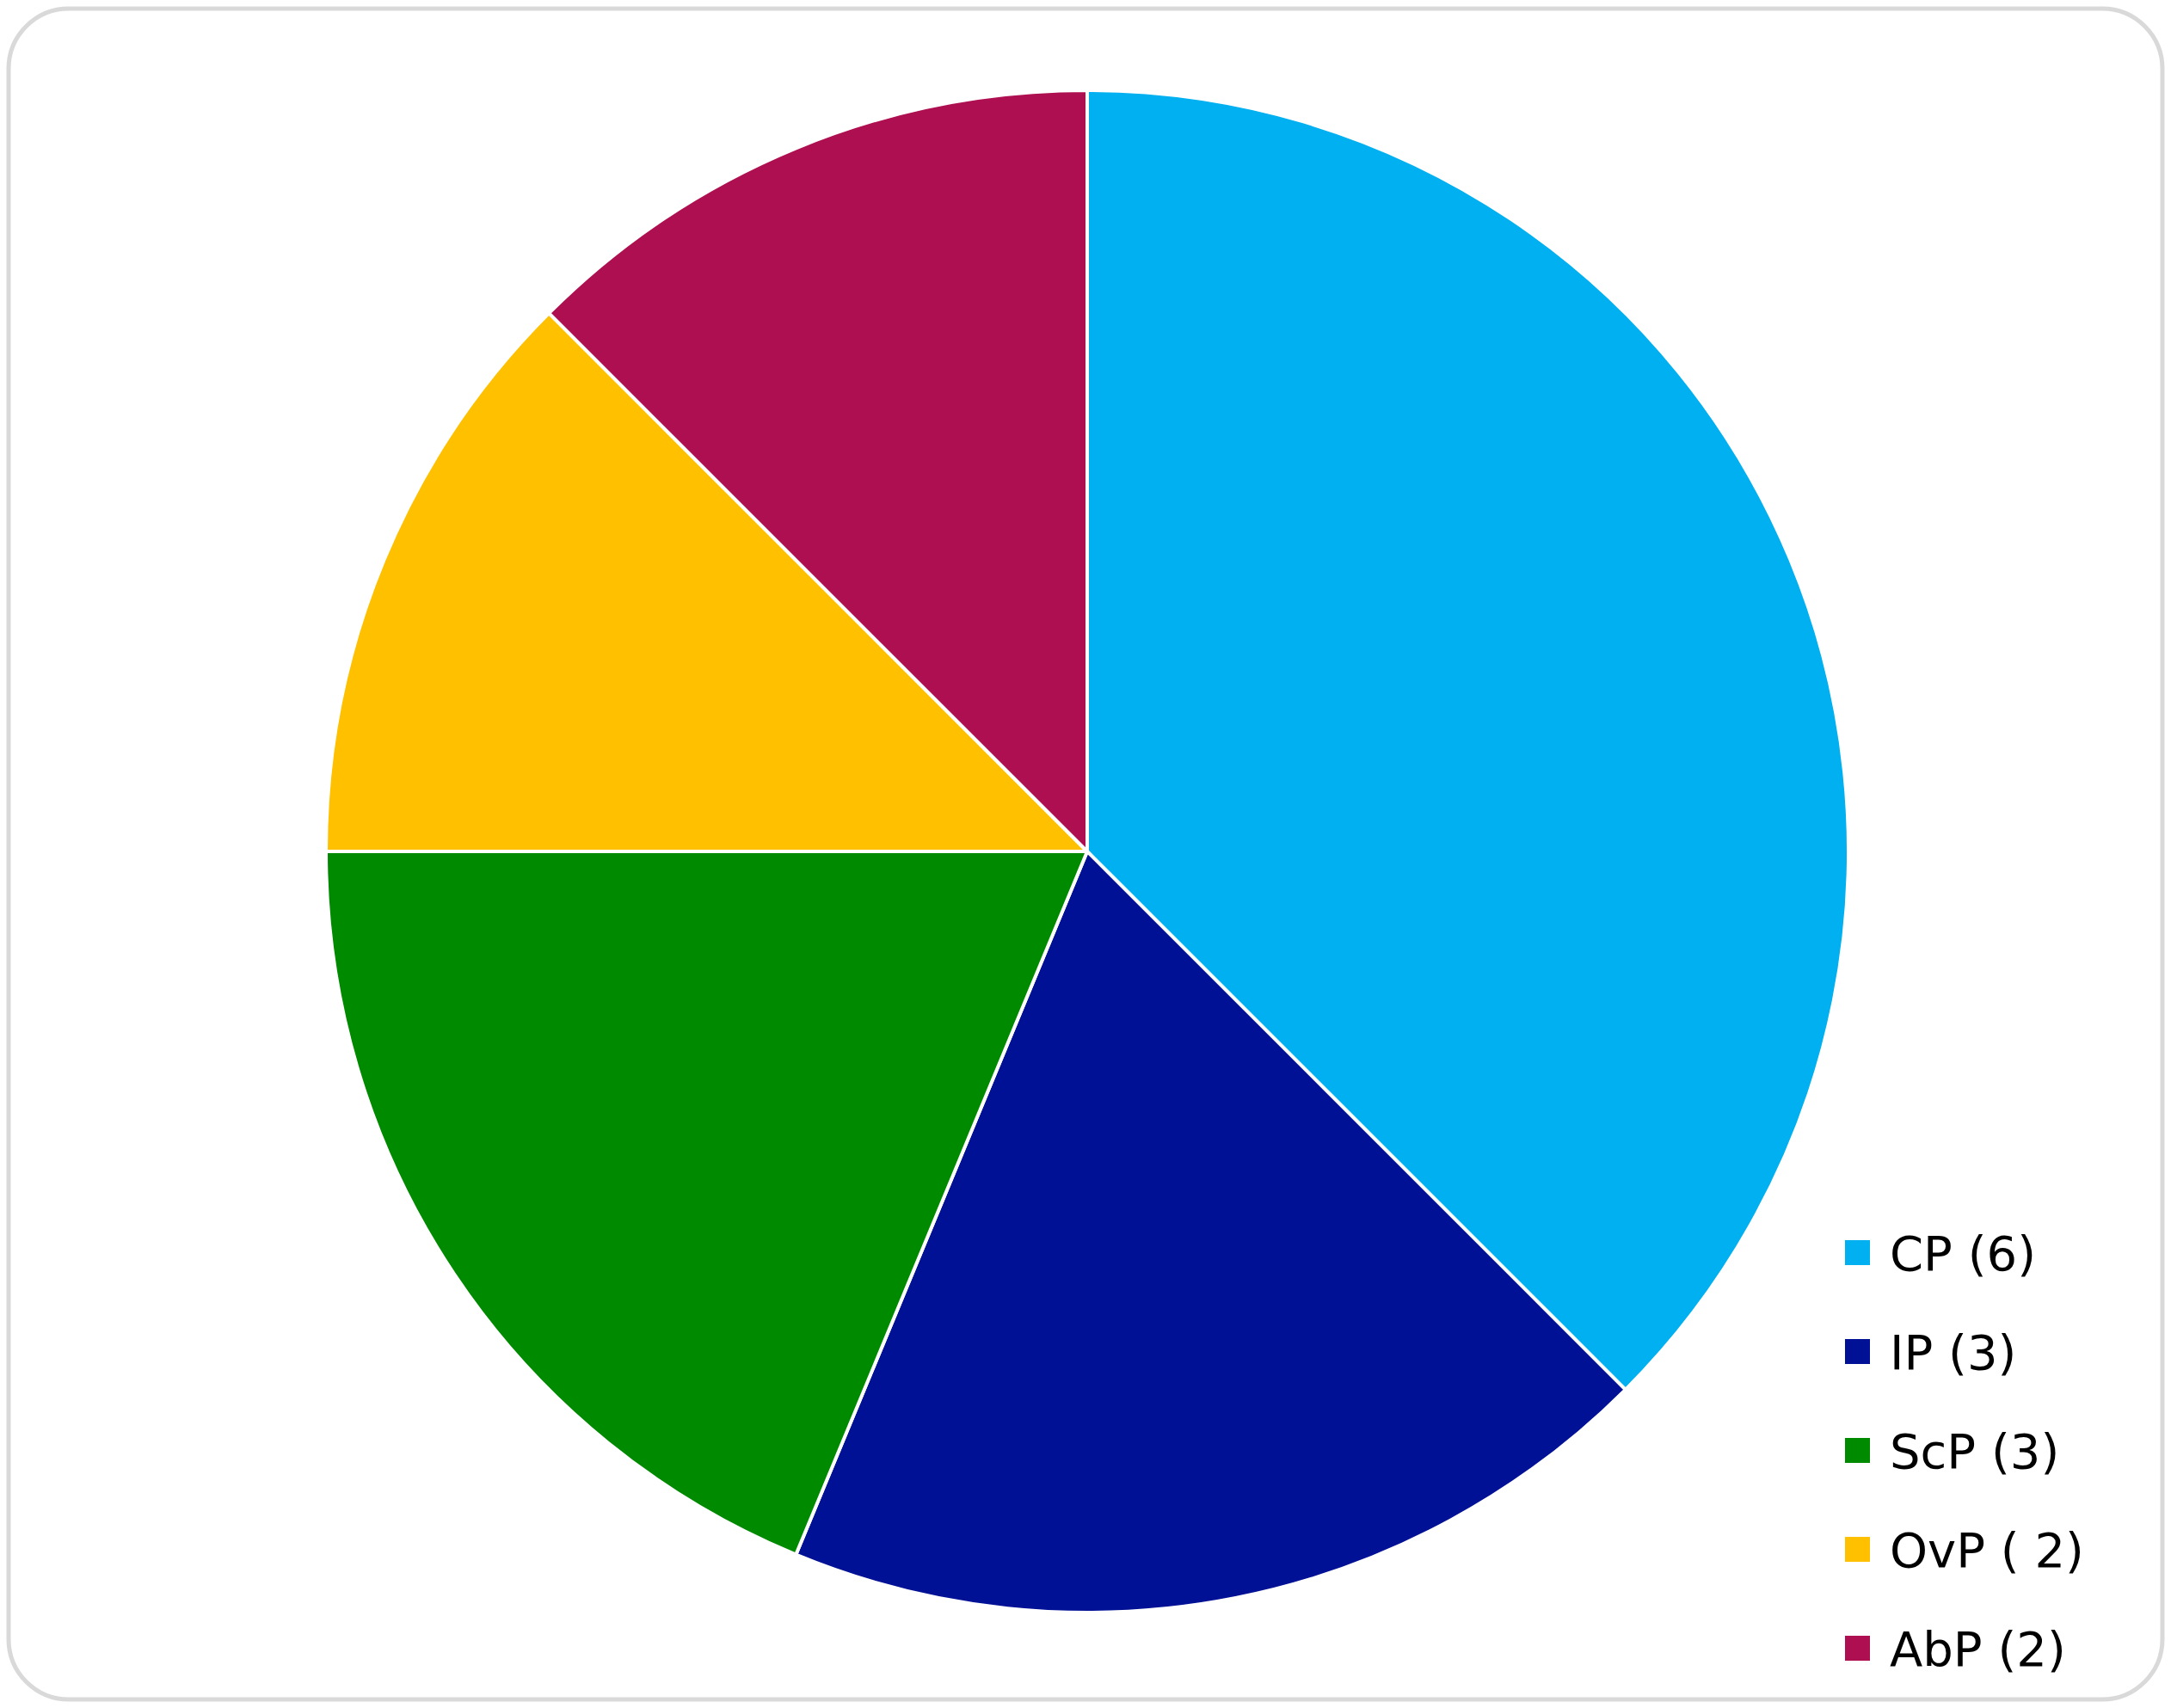 This screenshot has height=1708, width=2171. What do you see at coordinates (1953, 1352) in the screenshot?
I see `legend-label: IP (3)` at bounding box center [1953, 1352].